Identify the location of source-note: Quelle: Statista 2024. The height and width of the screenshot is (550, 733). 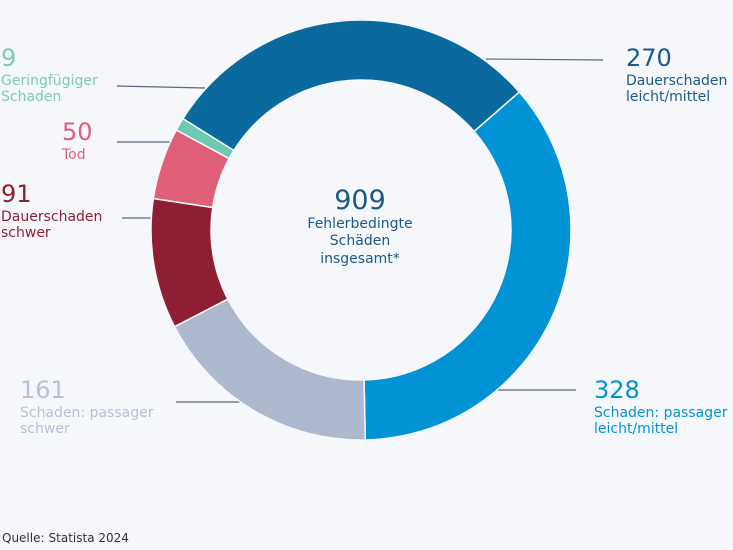
(65, 538).